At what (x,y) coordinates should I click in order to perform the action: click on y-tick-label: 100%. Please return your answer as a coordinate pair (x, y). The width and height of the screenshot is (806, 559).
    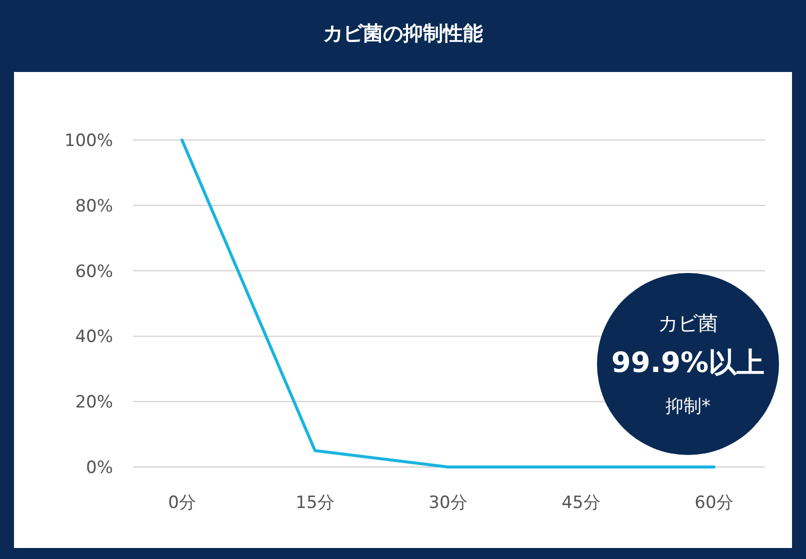
    Looking at the image, I should click on (88, 141).